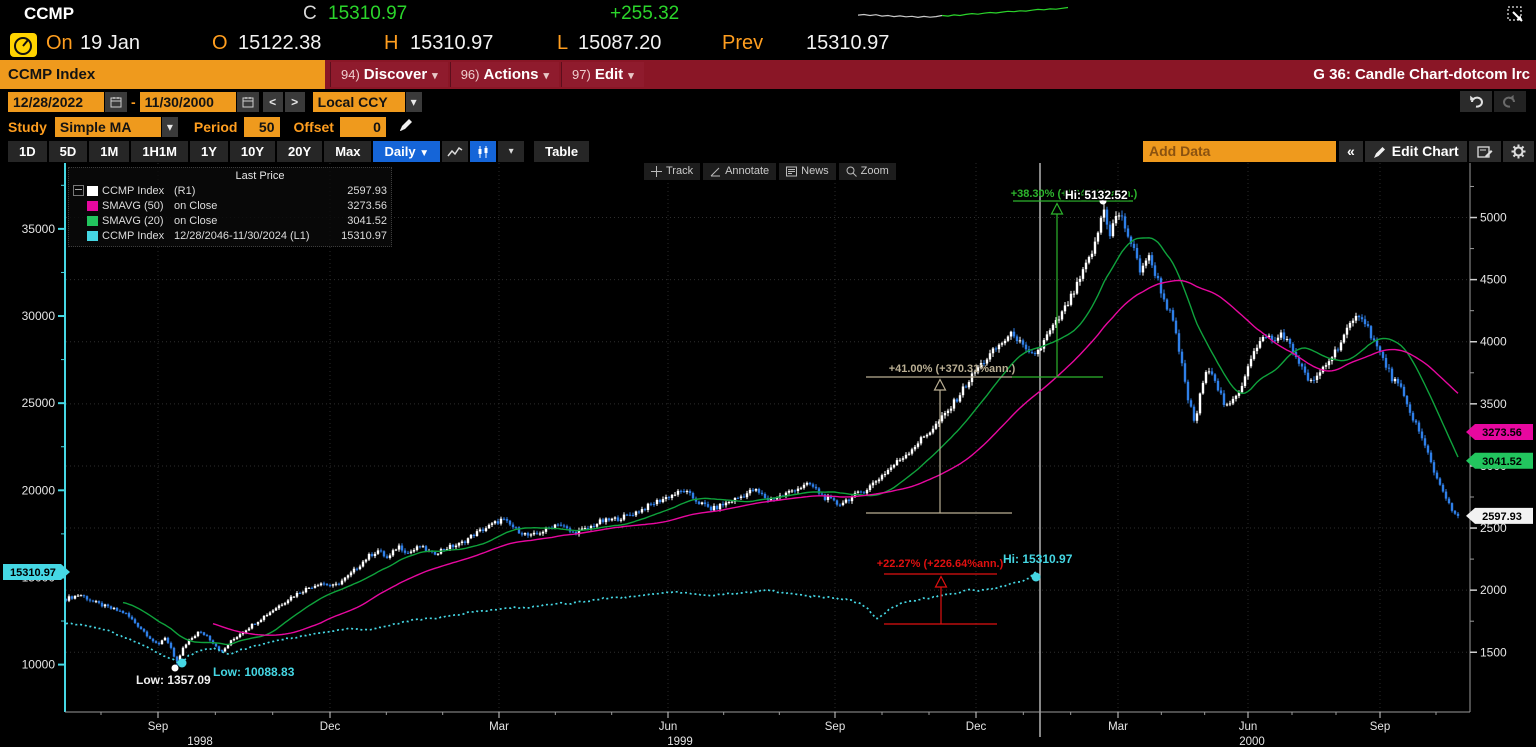 The image size is (1536, 747). Describe the element at coordinates (358, 102) in the screenshot. I see `currency-select: Local CCY` at that location.